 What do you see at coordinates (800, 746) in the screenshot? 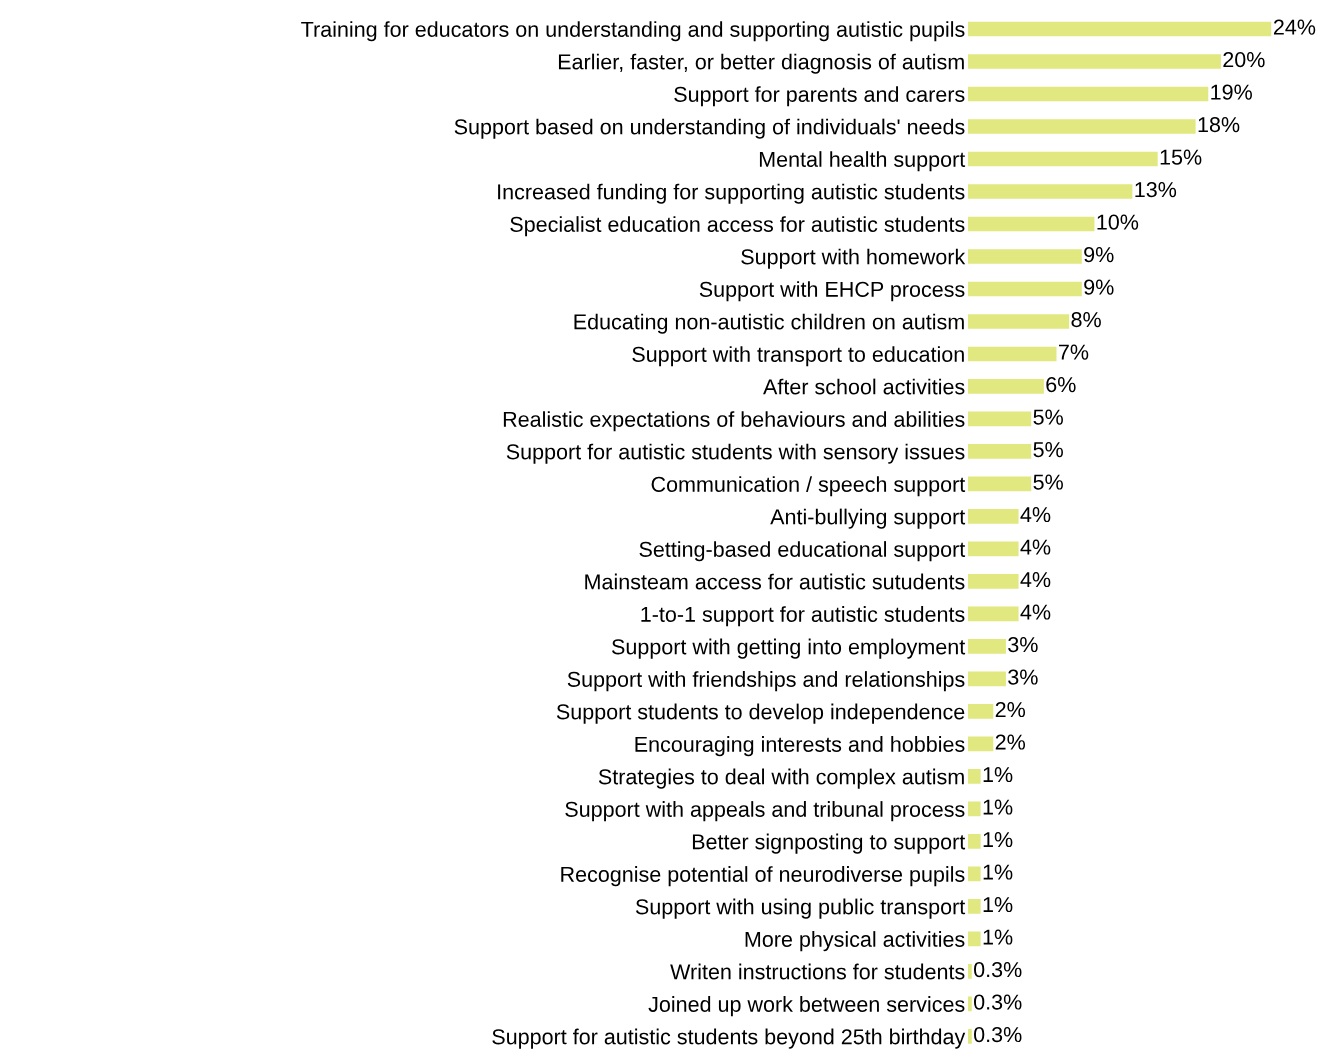
I see `y-tick-label: Encouraging interests and hobbies` at bounding box center [800, 746].